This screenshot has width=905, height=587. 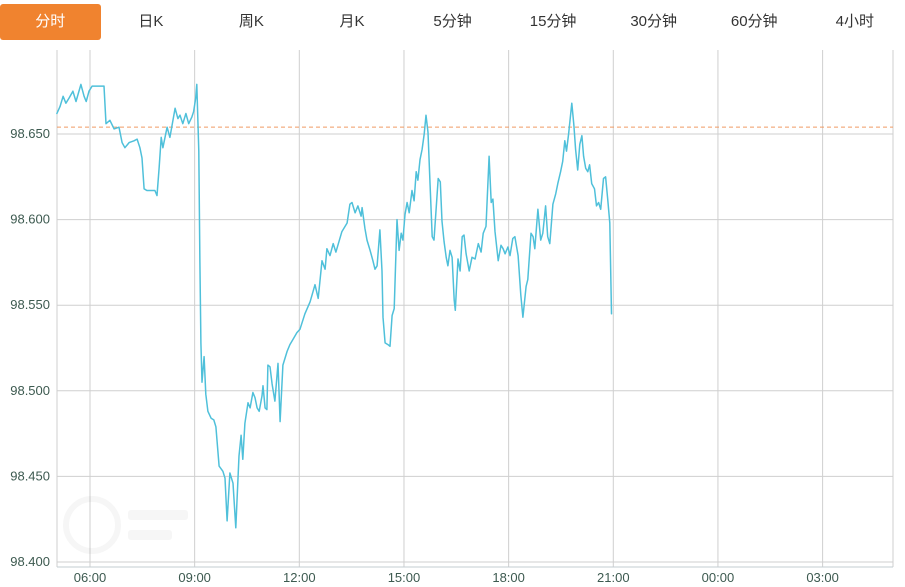 What do you see at coordinates (854, 21) in the screenshot?
I see `tab-4hour: 4小时` at bounding box center [854, 21].